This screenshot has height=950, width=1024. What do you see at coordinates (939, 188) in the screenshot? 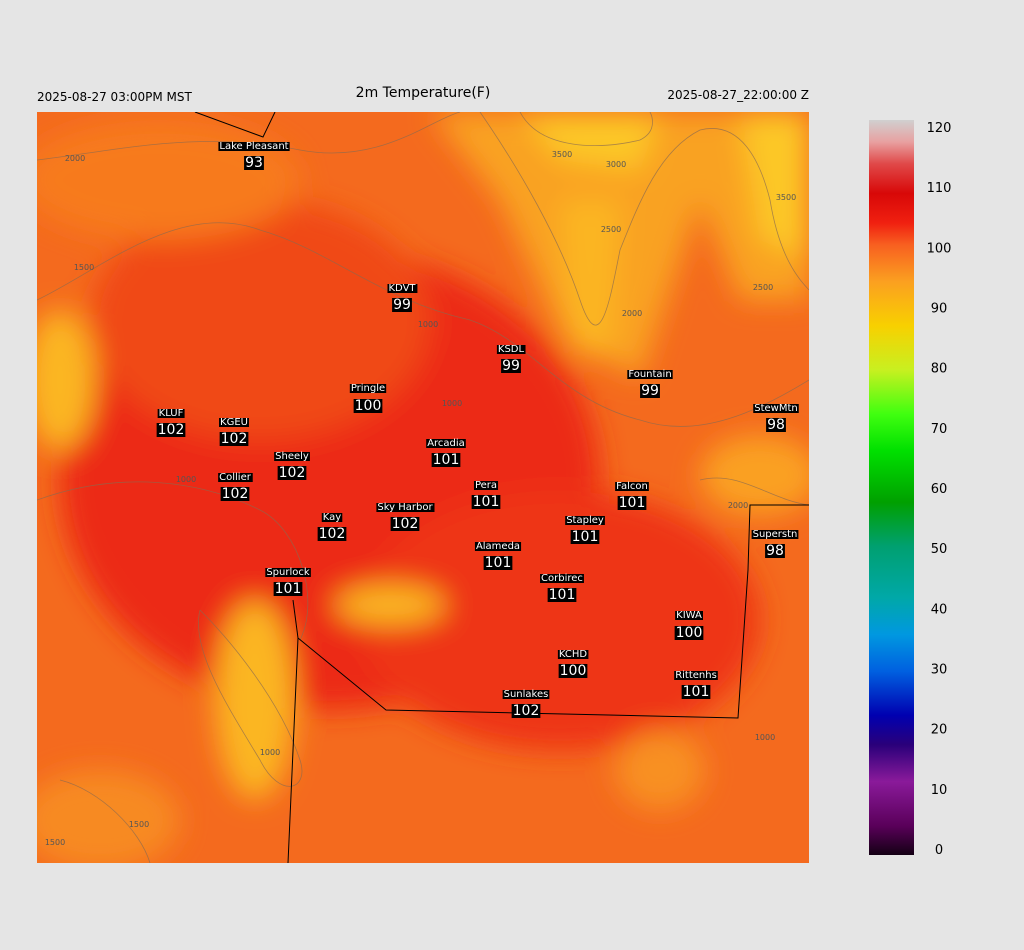
I see `colorbar-tick-label: 110` at bounding box center [939, 188].